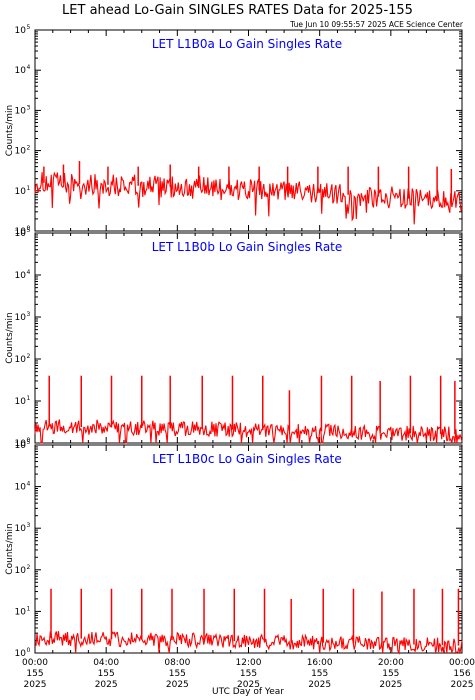 The height and width of the screenshot is (700, 475). I want to click on x-tick-label: 156, so click(461, 674).